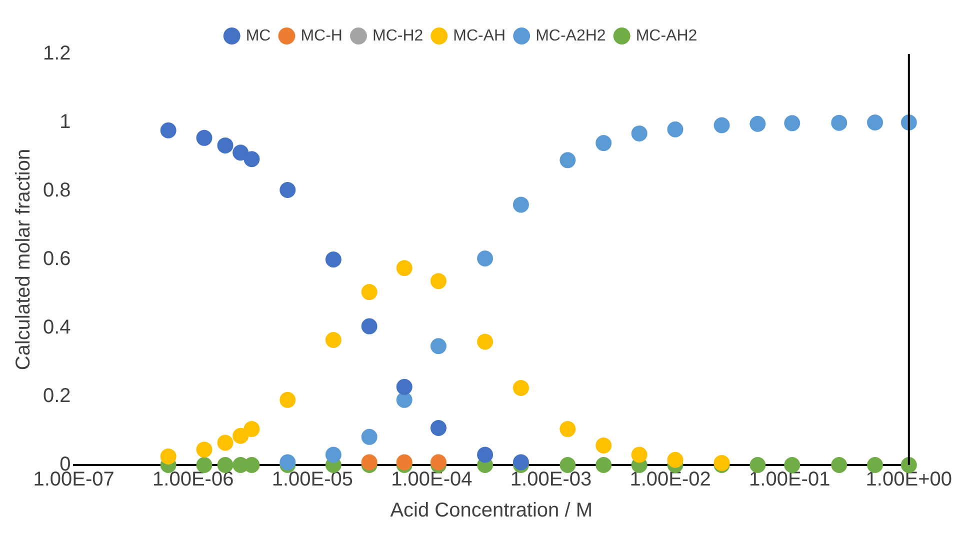 Image resolution: width=963 pixels, height=535 pixels. I want to click on x-tick-label: 1.00E-05, so click(312, 479).